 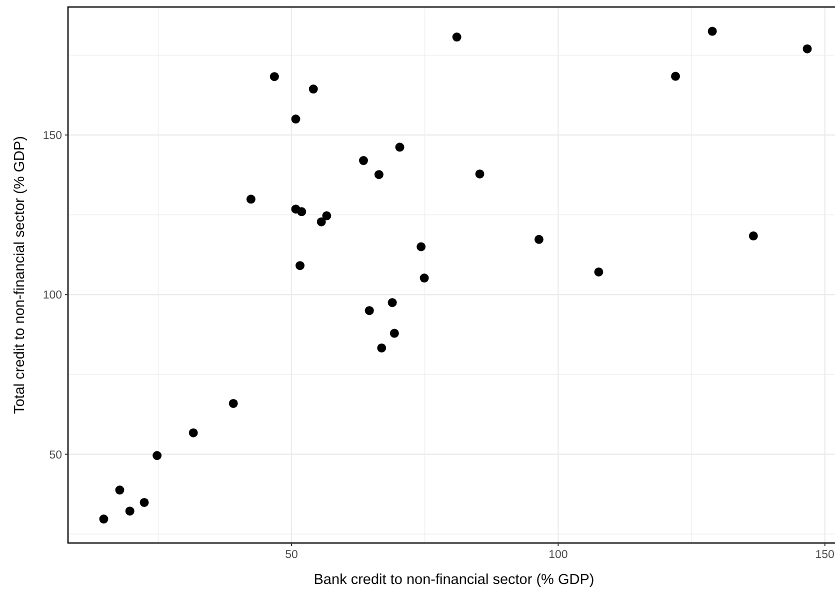 I want to click on y-axis-title: Total credit to non-financial sector (% GDP), so click(x=20, y=275).